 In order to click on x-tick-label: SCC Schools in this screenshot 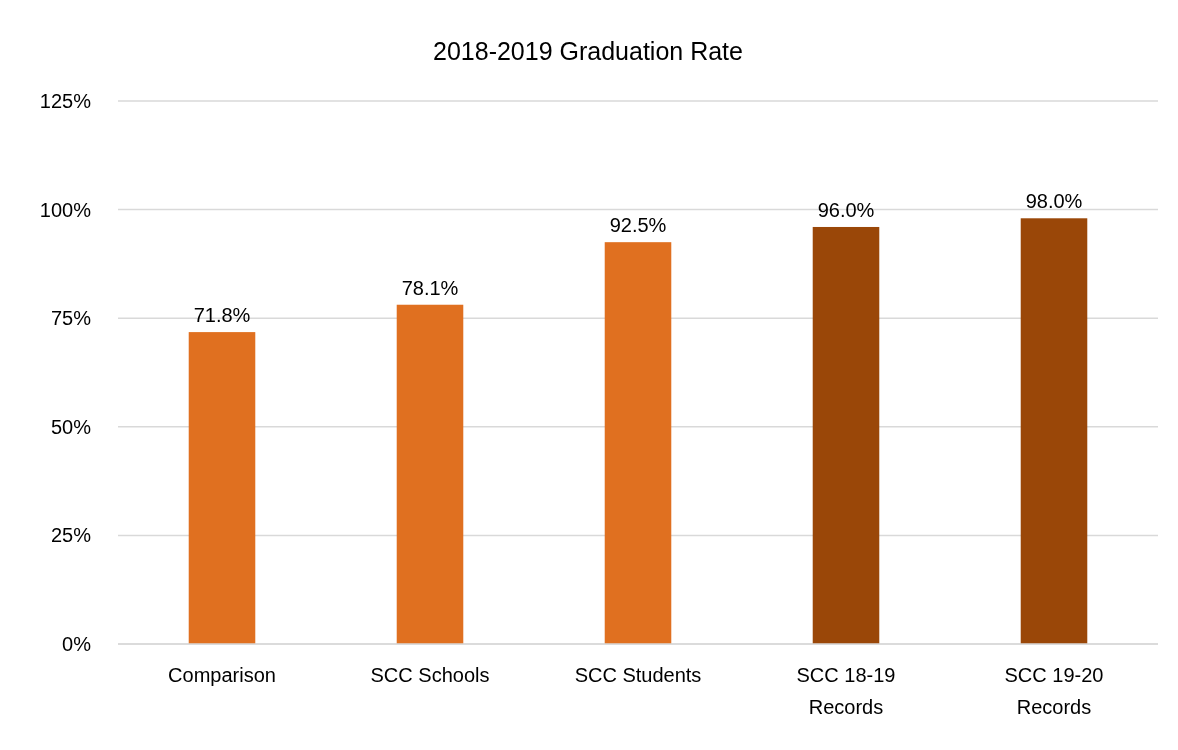, I will do `click(430, 675)`.